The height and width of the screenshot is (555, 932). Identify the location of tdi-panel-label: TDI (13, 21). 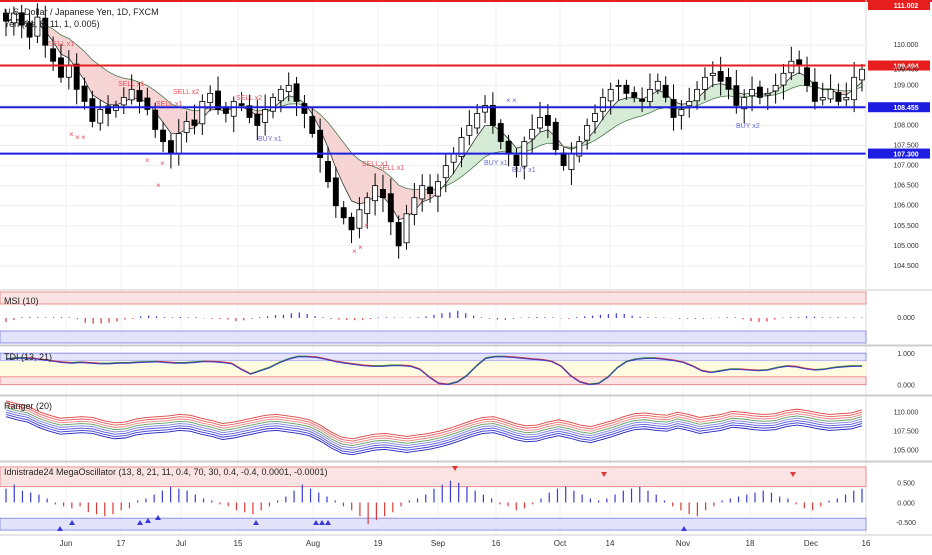
(28, 357).